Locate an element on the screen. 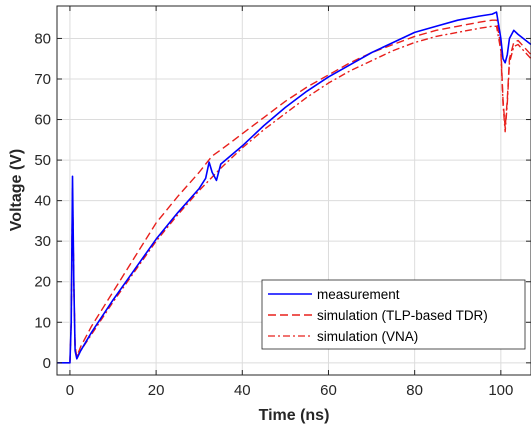  y-tick-label: 50 is located at coordinates (42, 160).